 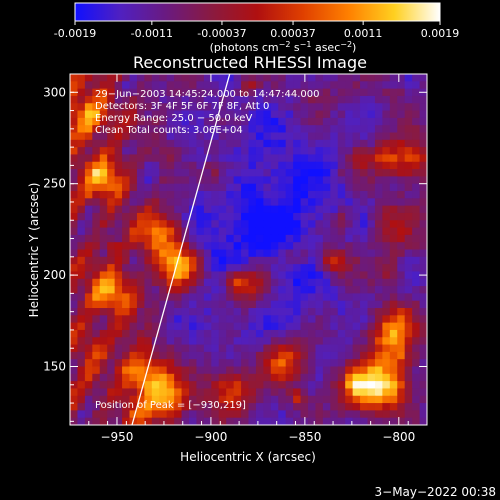 I want to click on chart-title: Reconstructed RHESSI Image, so click(x=250, y=62).